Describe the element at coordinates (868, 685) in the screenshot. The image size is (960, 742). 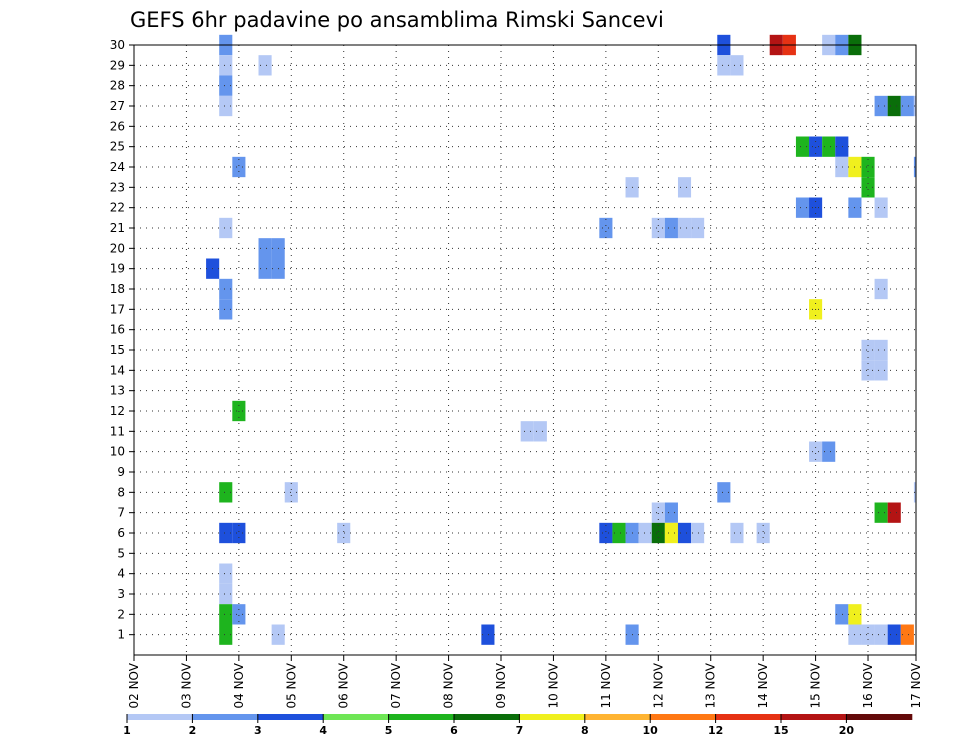
I see `x-tick-label: 16 NOV` at that location.